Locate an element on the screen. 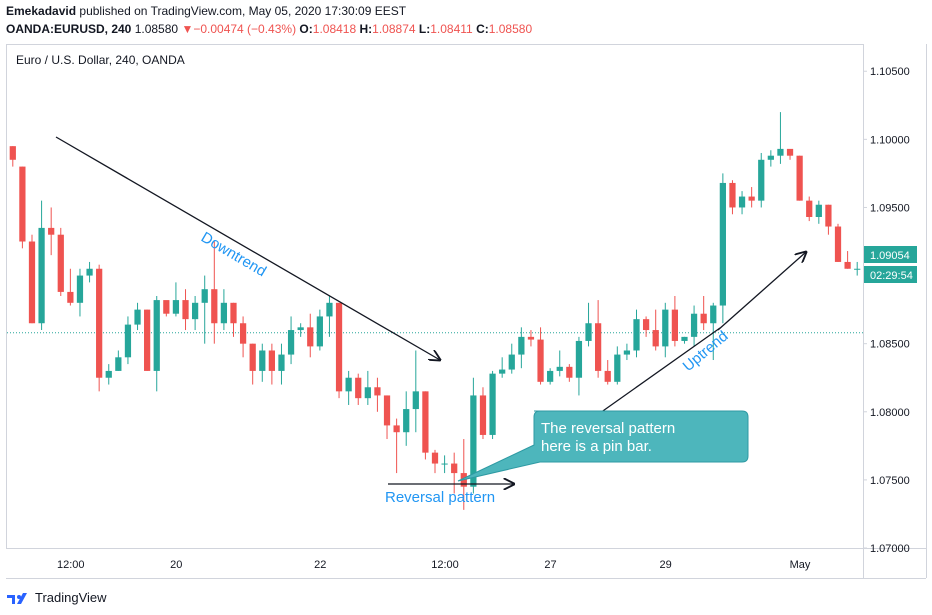  y-tick-label: 1.08500 is located at coordinates (890, 345).